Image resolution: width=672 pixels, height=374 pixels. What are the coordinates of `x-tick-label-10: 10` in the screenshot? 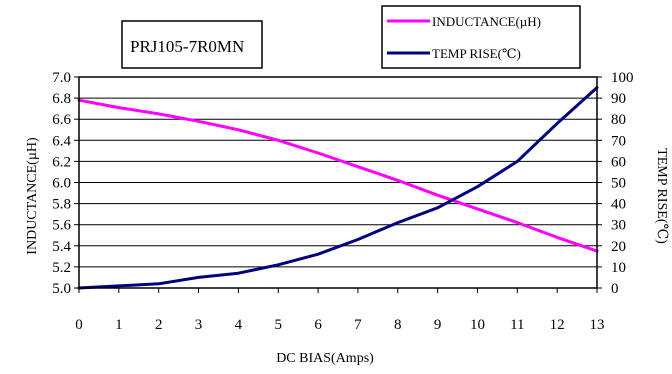 It's located at (477, 325).